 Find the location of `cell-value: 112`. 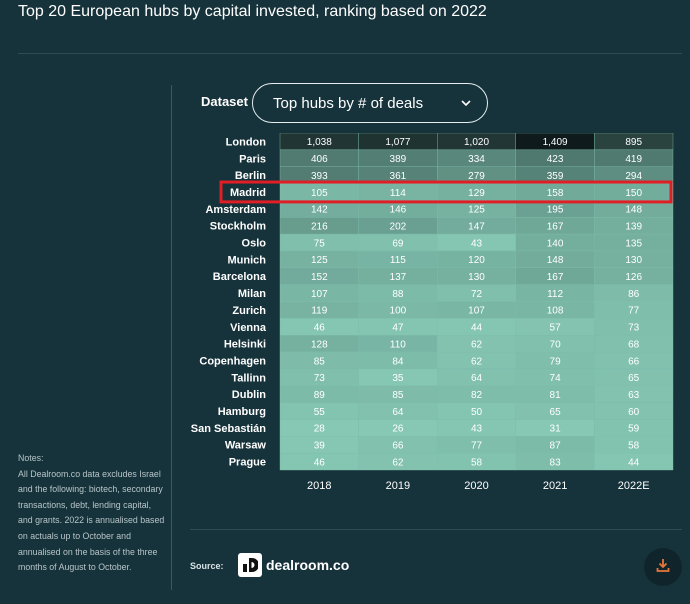

cell-value: 112 is located at coordinates (555, 294).